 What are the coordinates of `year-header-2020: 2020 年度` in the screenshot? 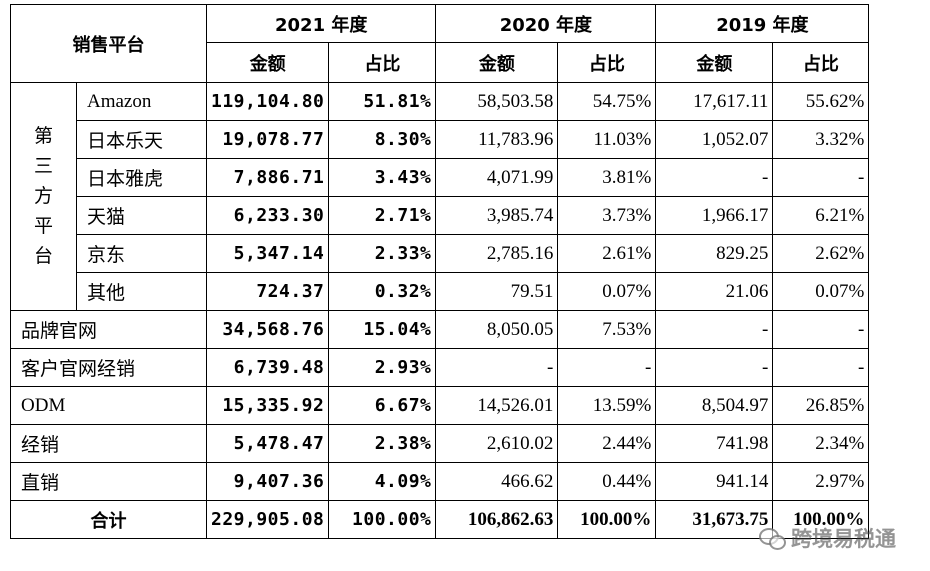 It's located at (546, 23).